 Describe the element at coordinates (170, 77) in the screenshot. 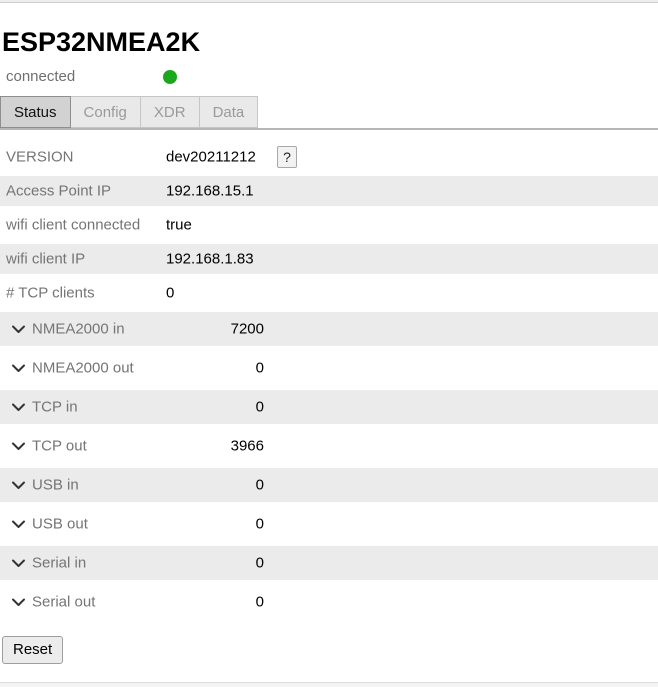

I see `connection-status-dot-icon` at that location.